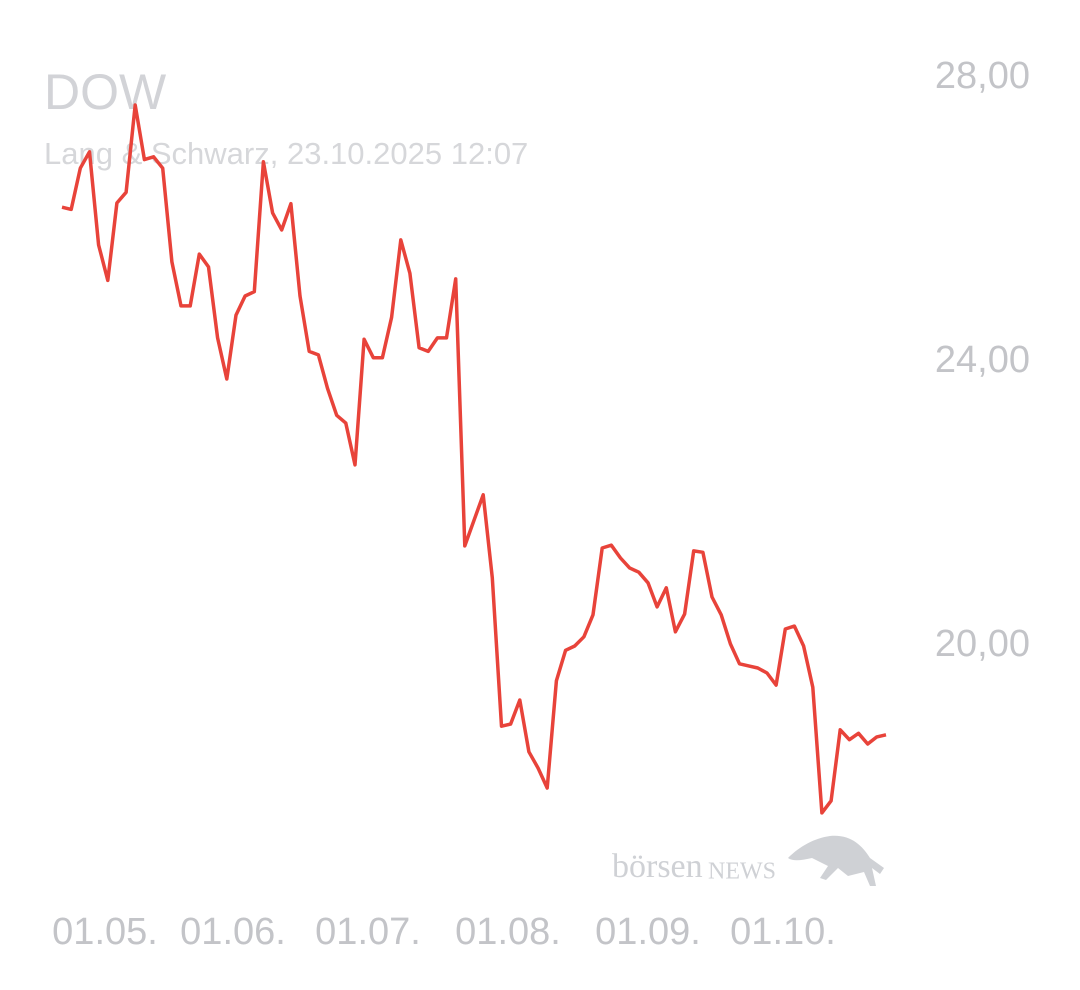 The image size is (1080, 990). What do you see at coordinates (233, 932) in the screenshot?
I see `x-tick-label: 01.06.` at bounding box center [233, 932].